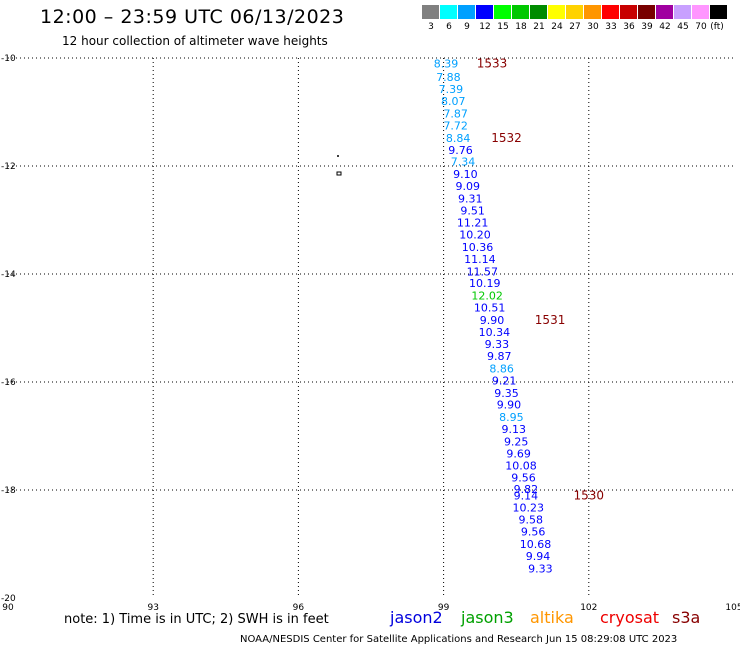 This screenshot has width=740, height=650. What do you see at coordinates (487, 617) in the screenshot?
I see `satellite-jason3: jason3` at bounding box center [487, 617].